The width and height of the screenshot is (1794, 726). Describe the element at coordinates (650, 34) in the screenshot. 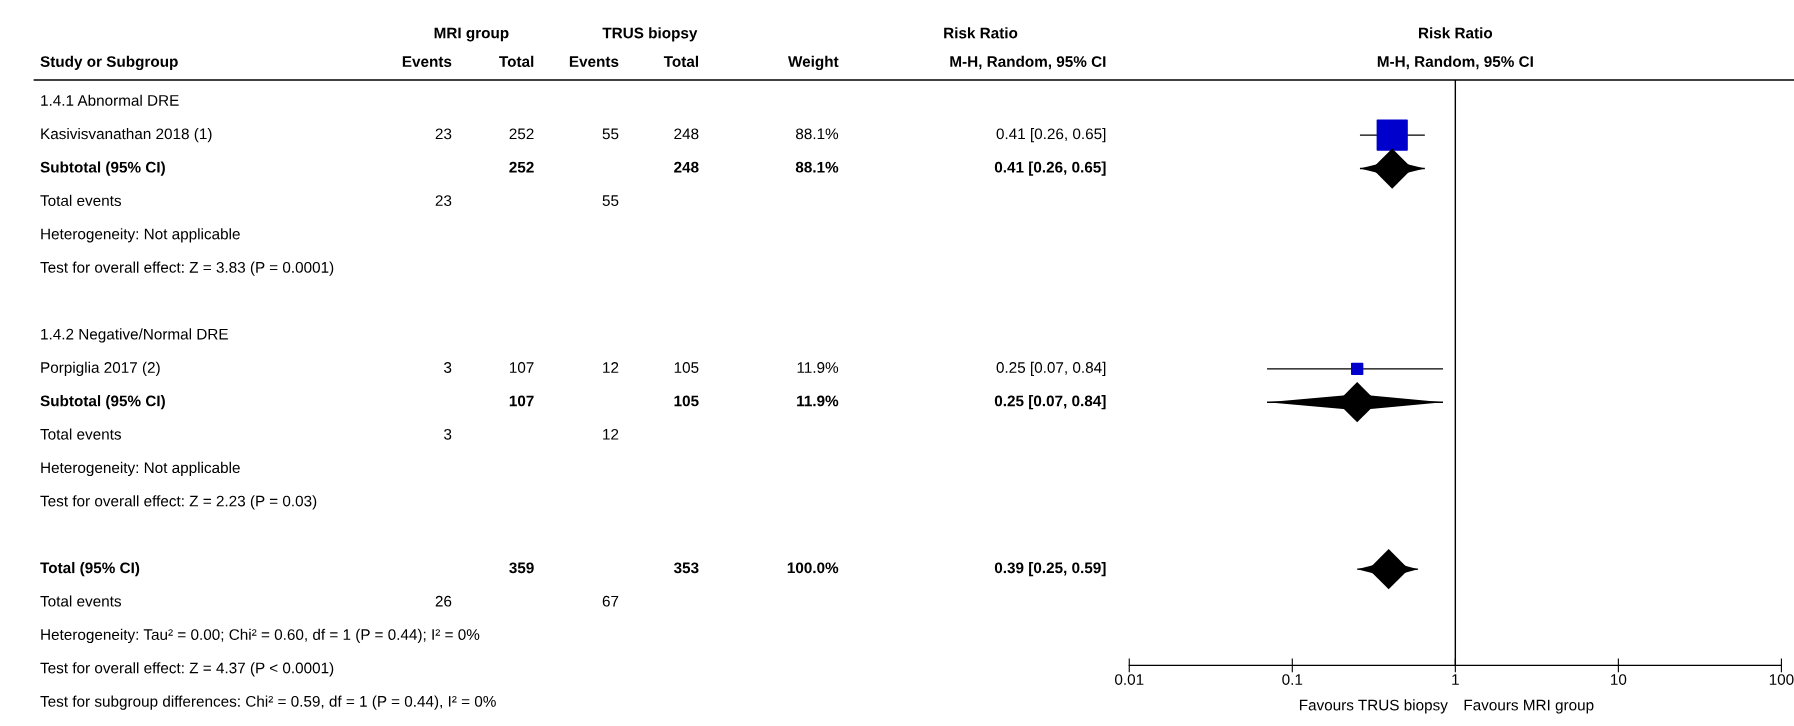

I see `text: TRUS biopsy` at that location.